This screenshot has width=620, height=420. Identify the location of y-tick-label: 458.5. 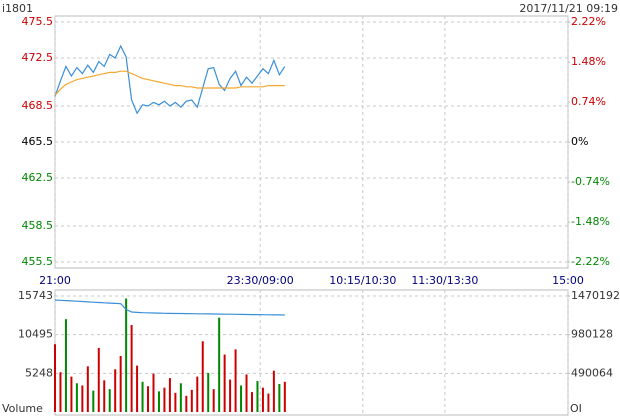
(38, 225).